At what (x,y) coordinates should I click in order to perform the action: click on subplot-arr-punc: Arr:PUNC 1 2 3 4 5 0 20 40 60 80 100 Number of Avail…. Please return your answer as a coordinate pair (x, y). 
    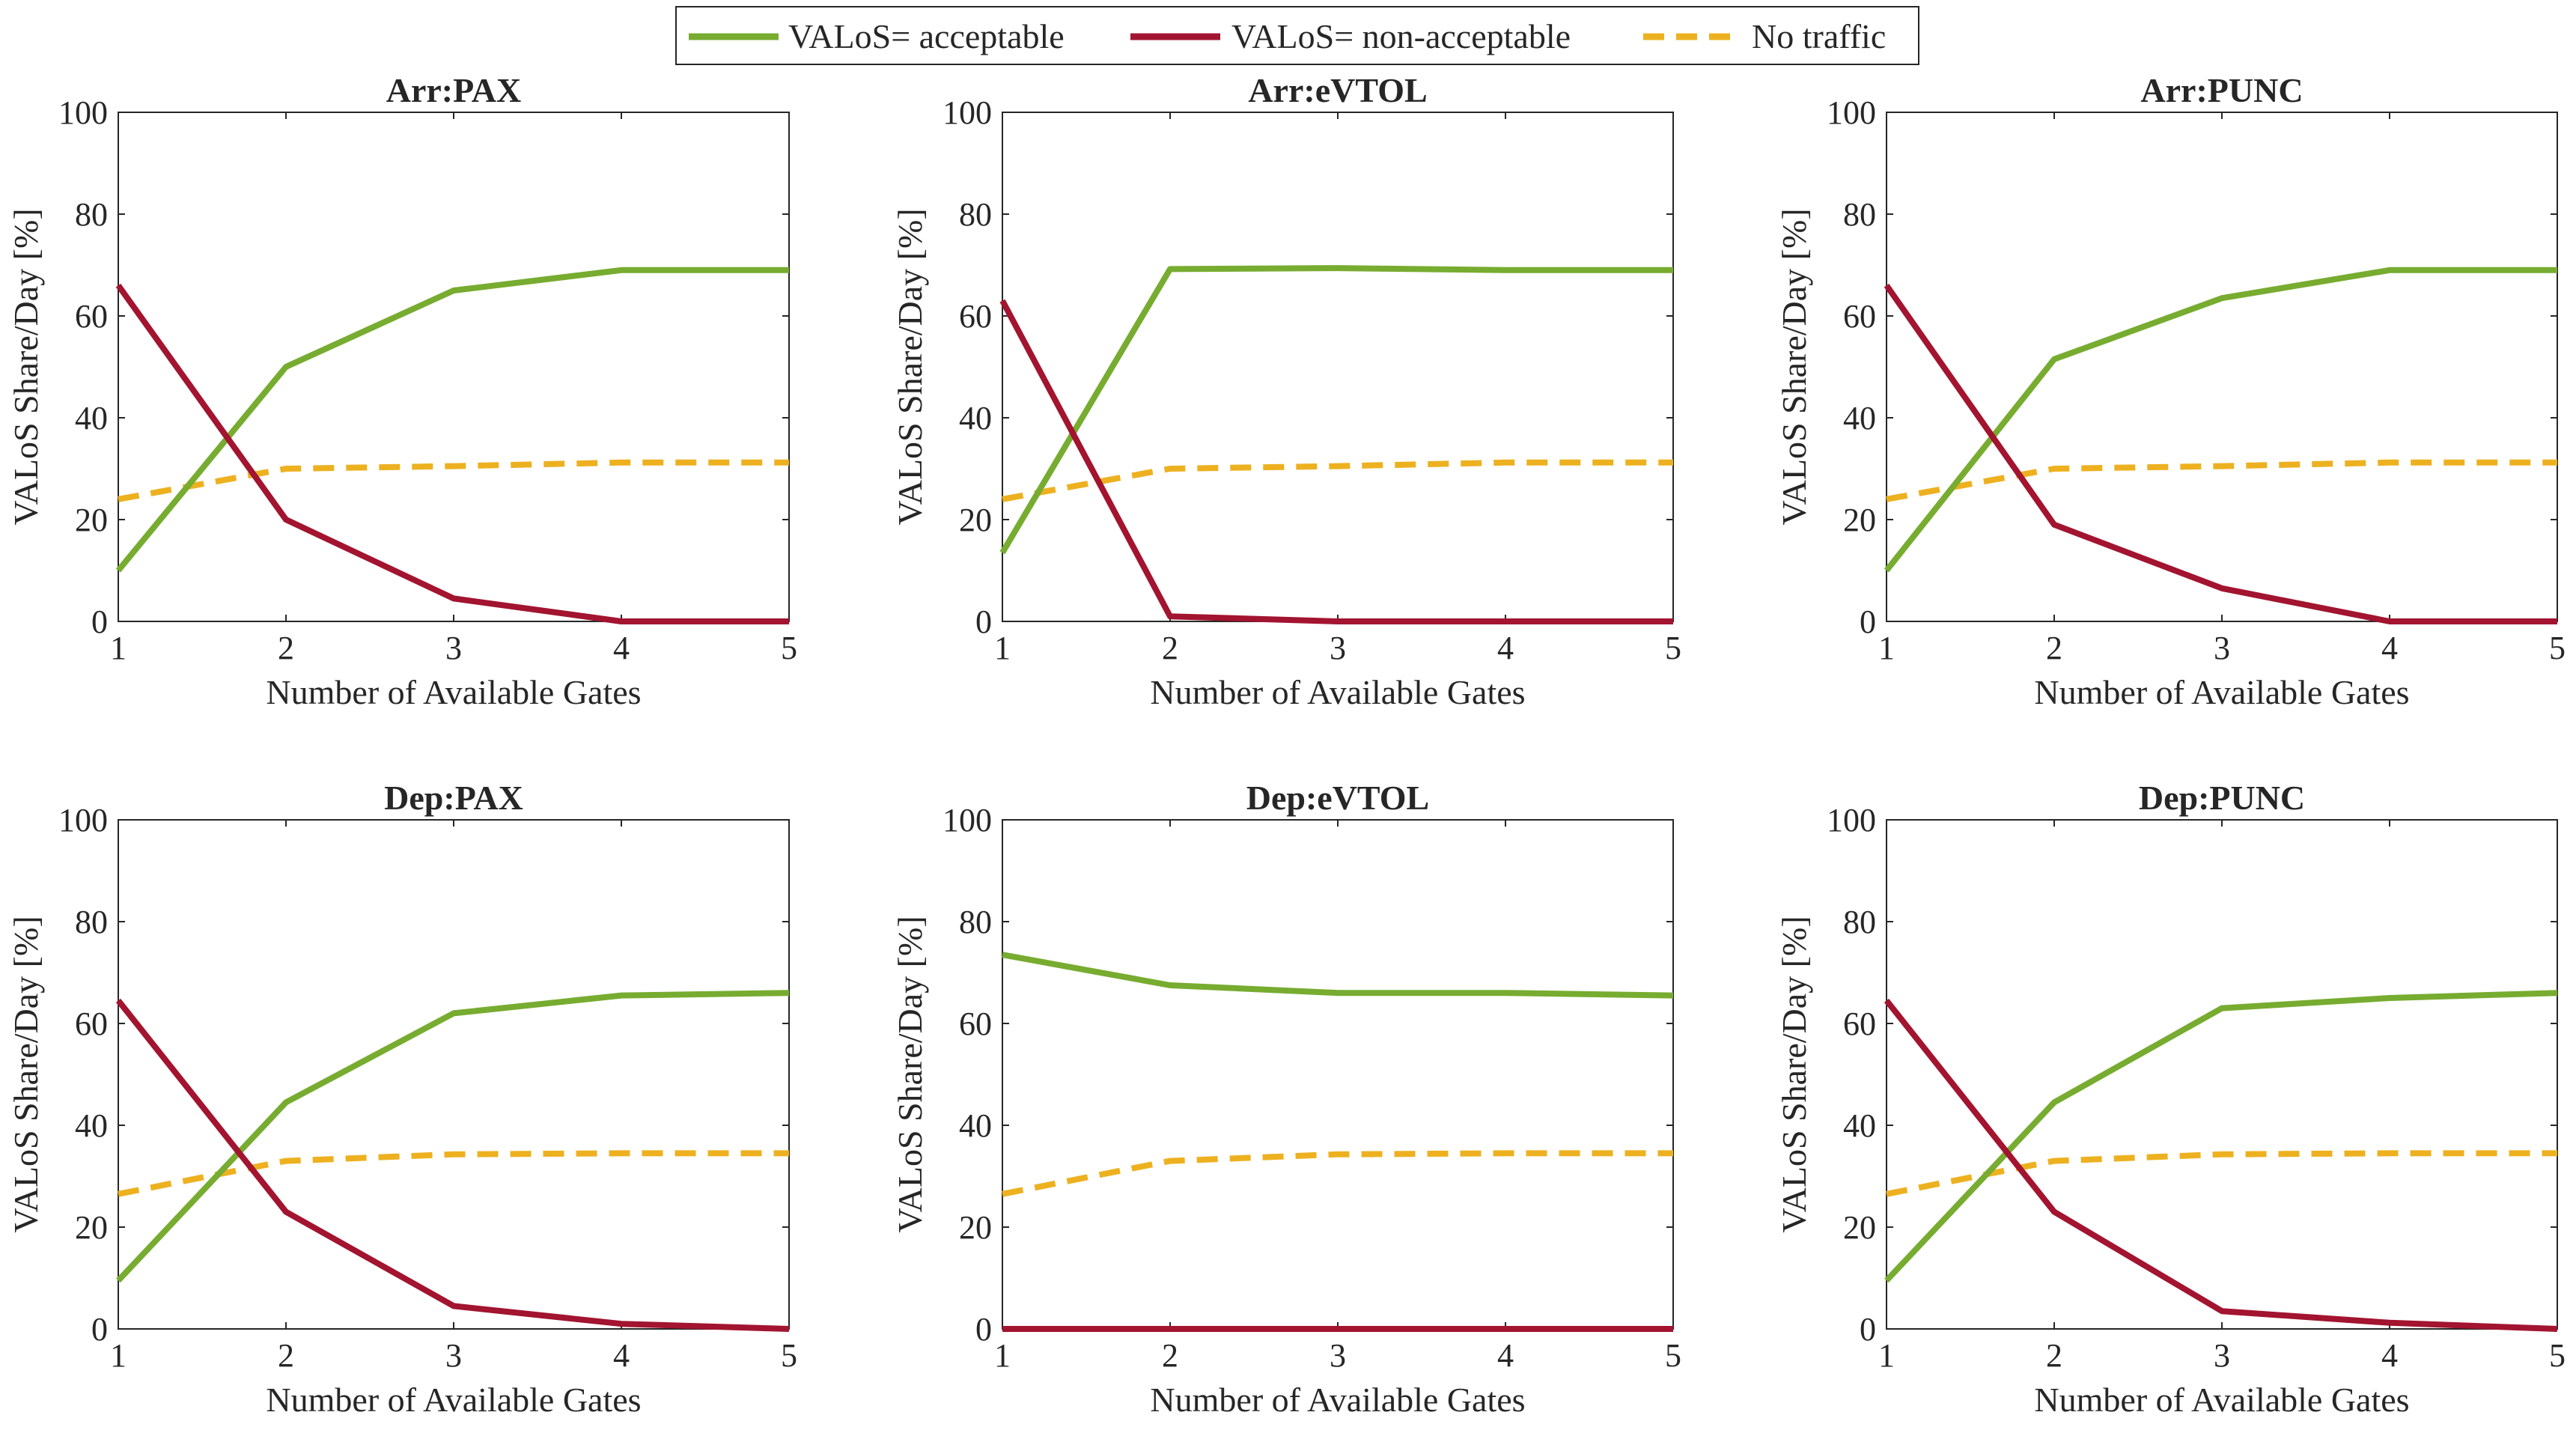
    Looking at the image, I should click on (2170, 391).